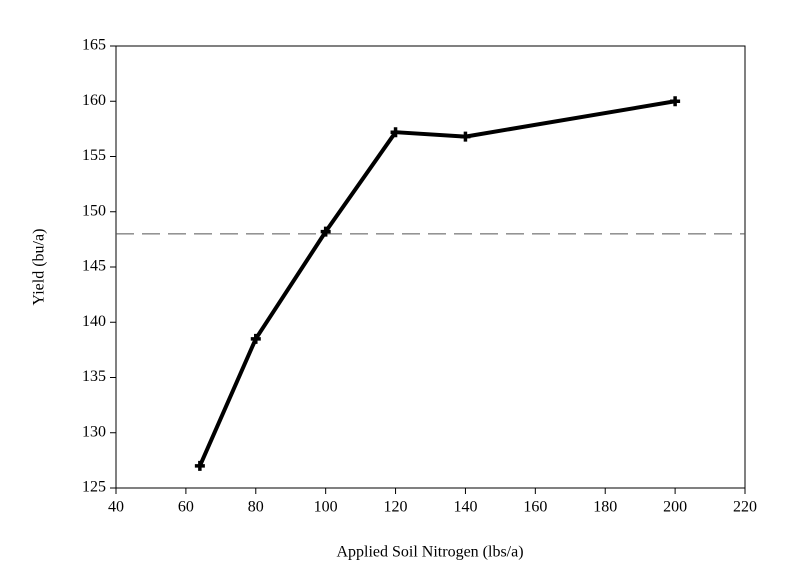 Image resolution: width=800 pixels, height=588 pixels. I want to click on x-tick-label: 40, so click(116, 507).